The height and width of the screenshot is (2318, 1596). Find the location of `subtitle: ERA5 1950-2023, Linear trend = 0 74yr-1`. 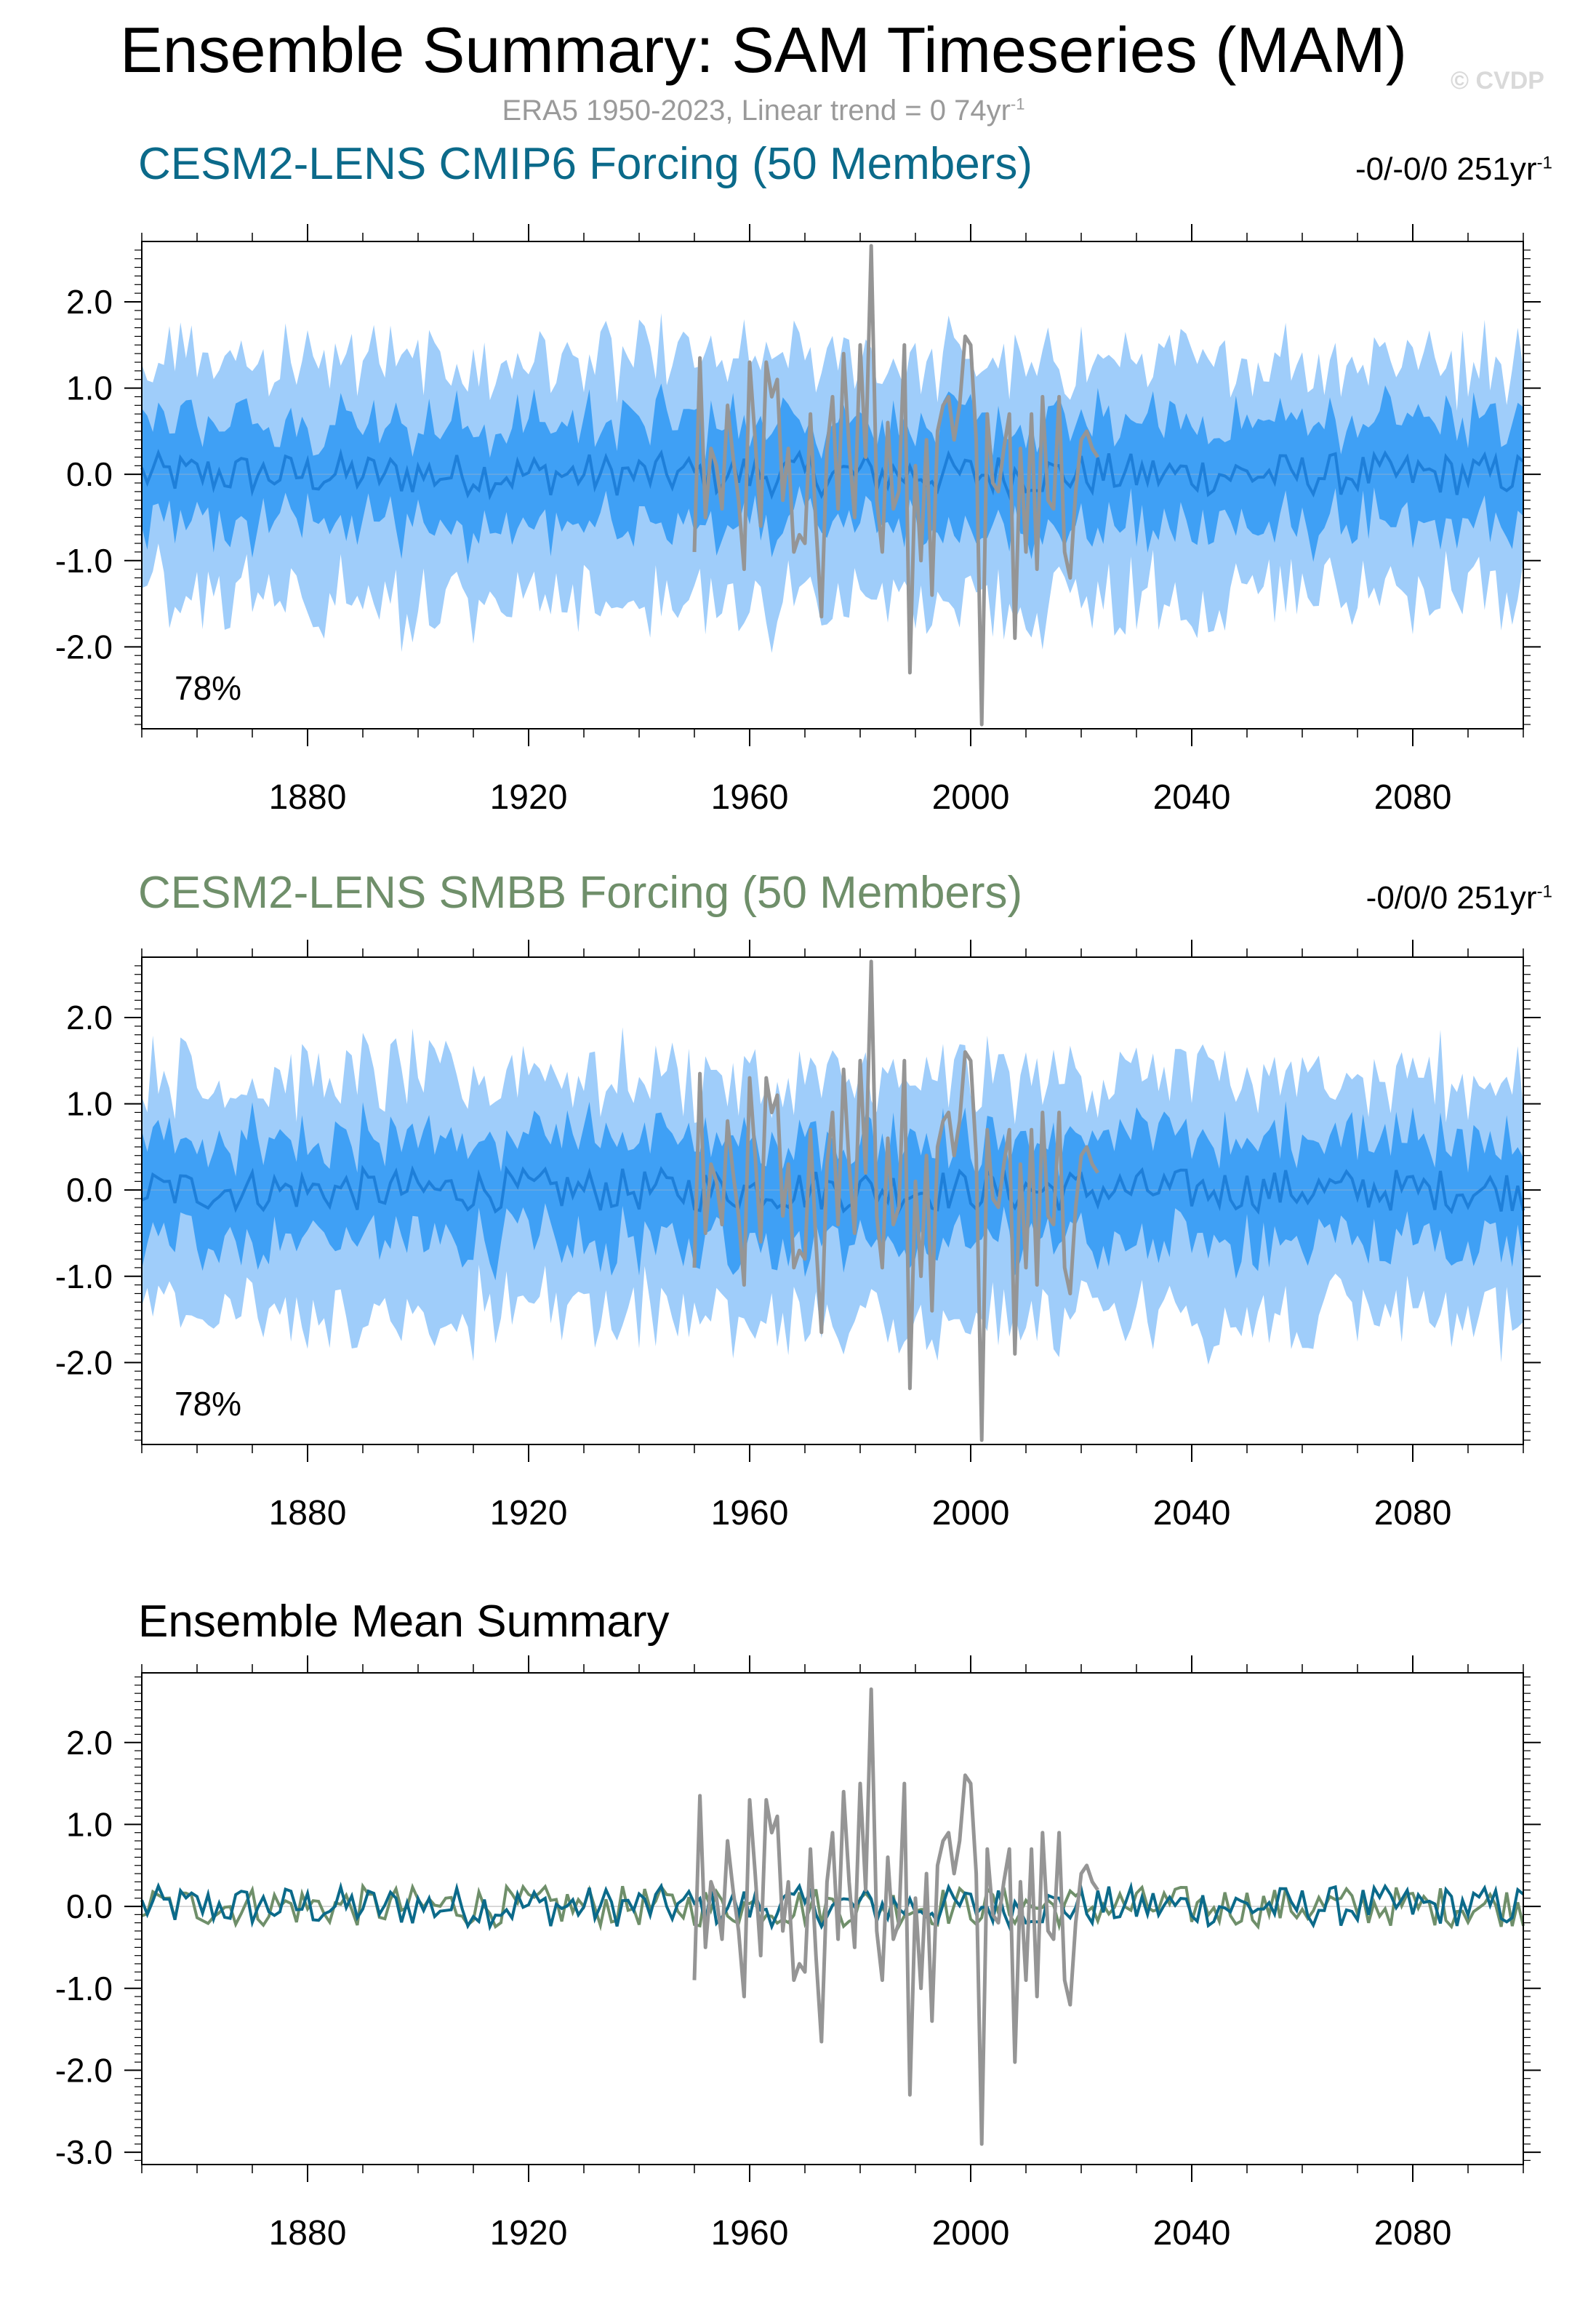

subtitle: ERA5 1950-2023, Linear trend = 0 74yr-1 is located at coordinates (764, 111).